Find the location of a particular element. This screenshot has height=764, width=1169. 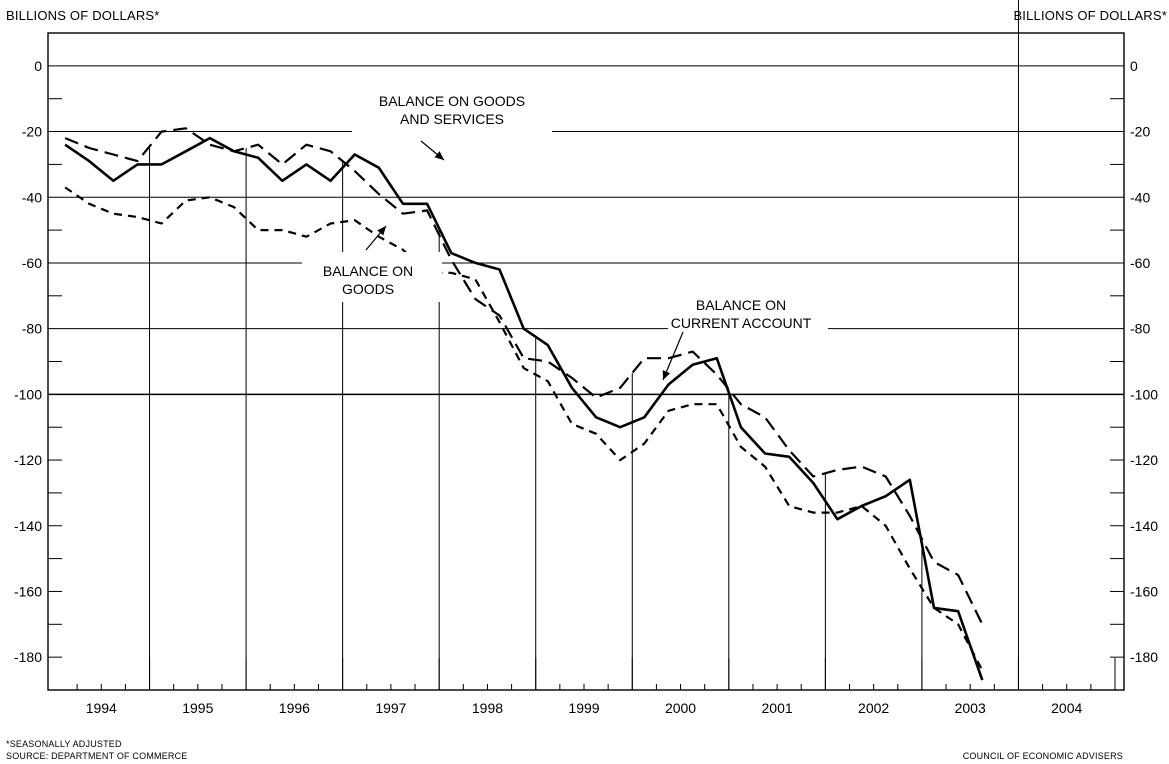

annotation-line: AND SERVICES is located at coordinates (452, 119).